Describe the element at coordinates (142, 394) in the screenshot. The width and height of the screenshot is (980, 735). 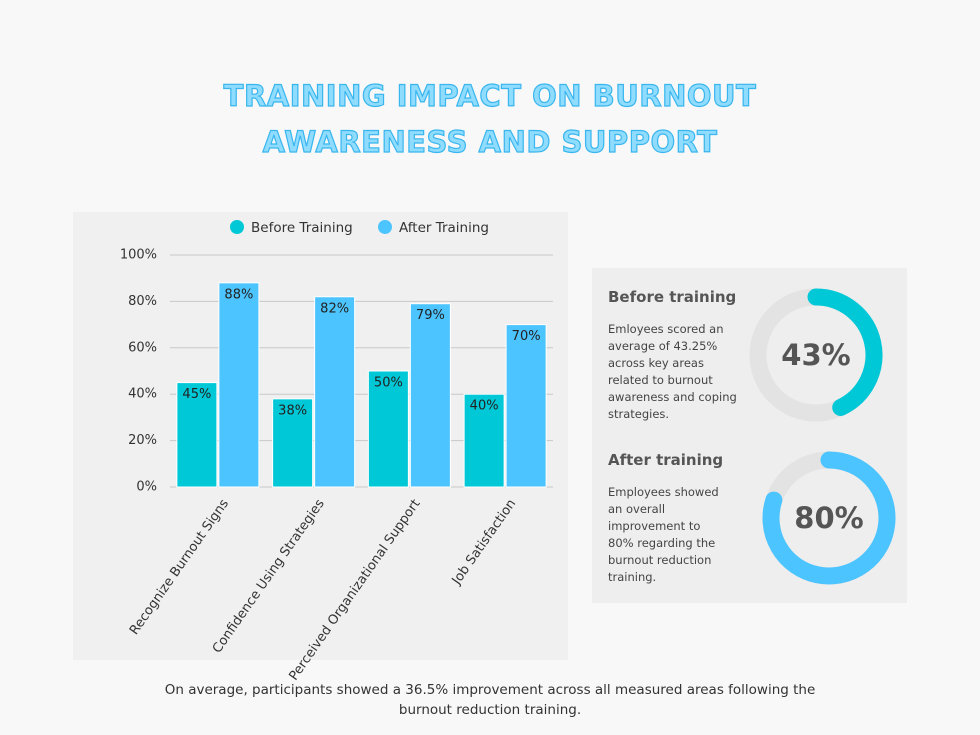
I see `y-tick-label: 40%` at that location.